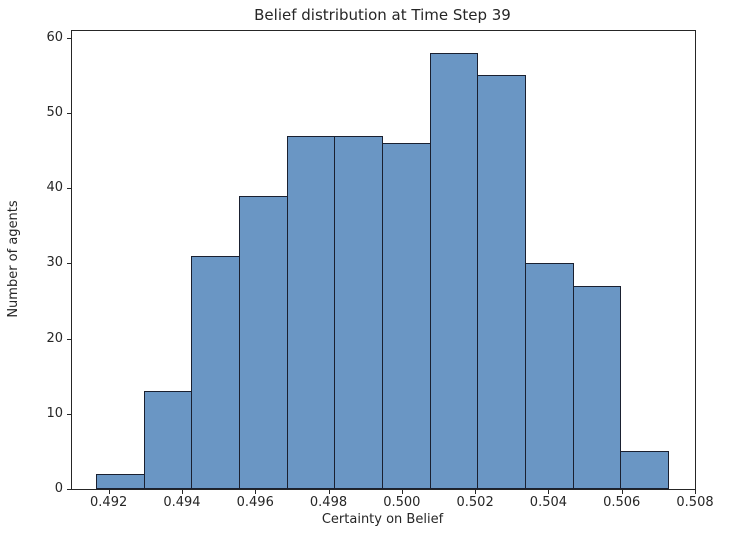  I want to click on y-tick-label: 40, so click(54, 188).